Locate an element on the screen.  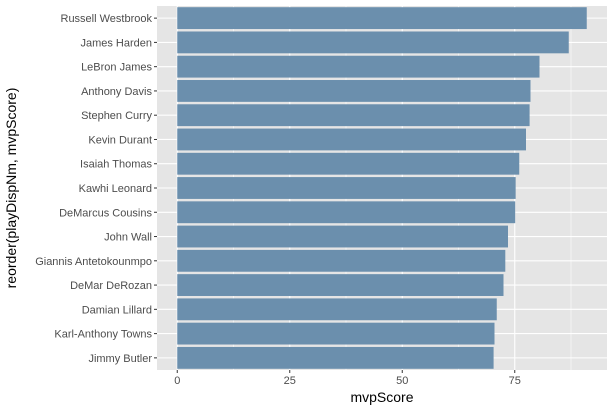
y-tick-label: Kevin Durant is located at coordinates (120, 140).